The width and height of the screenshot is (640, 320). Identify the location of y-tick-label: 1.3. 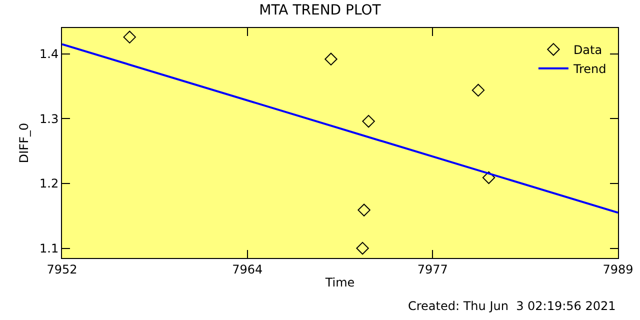
(49, 119).